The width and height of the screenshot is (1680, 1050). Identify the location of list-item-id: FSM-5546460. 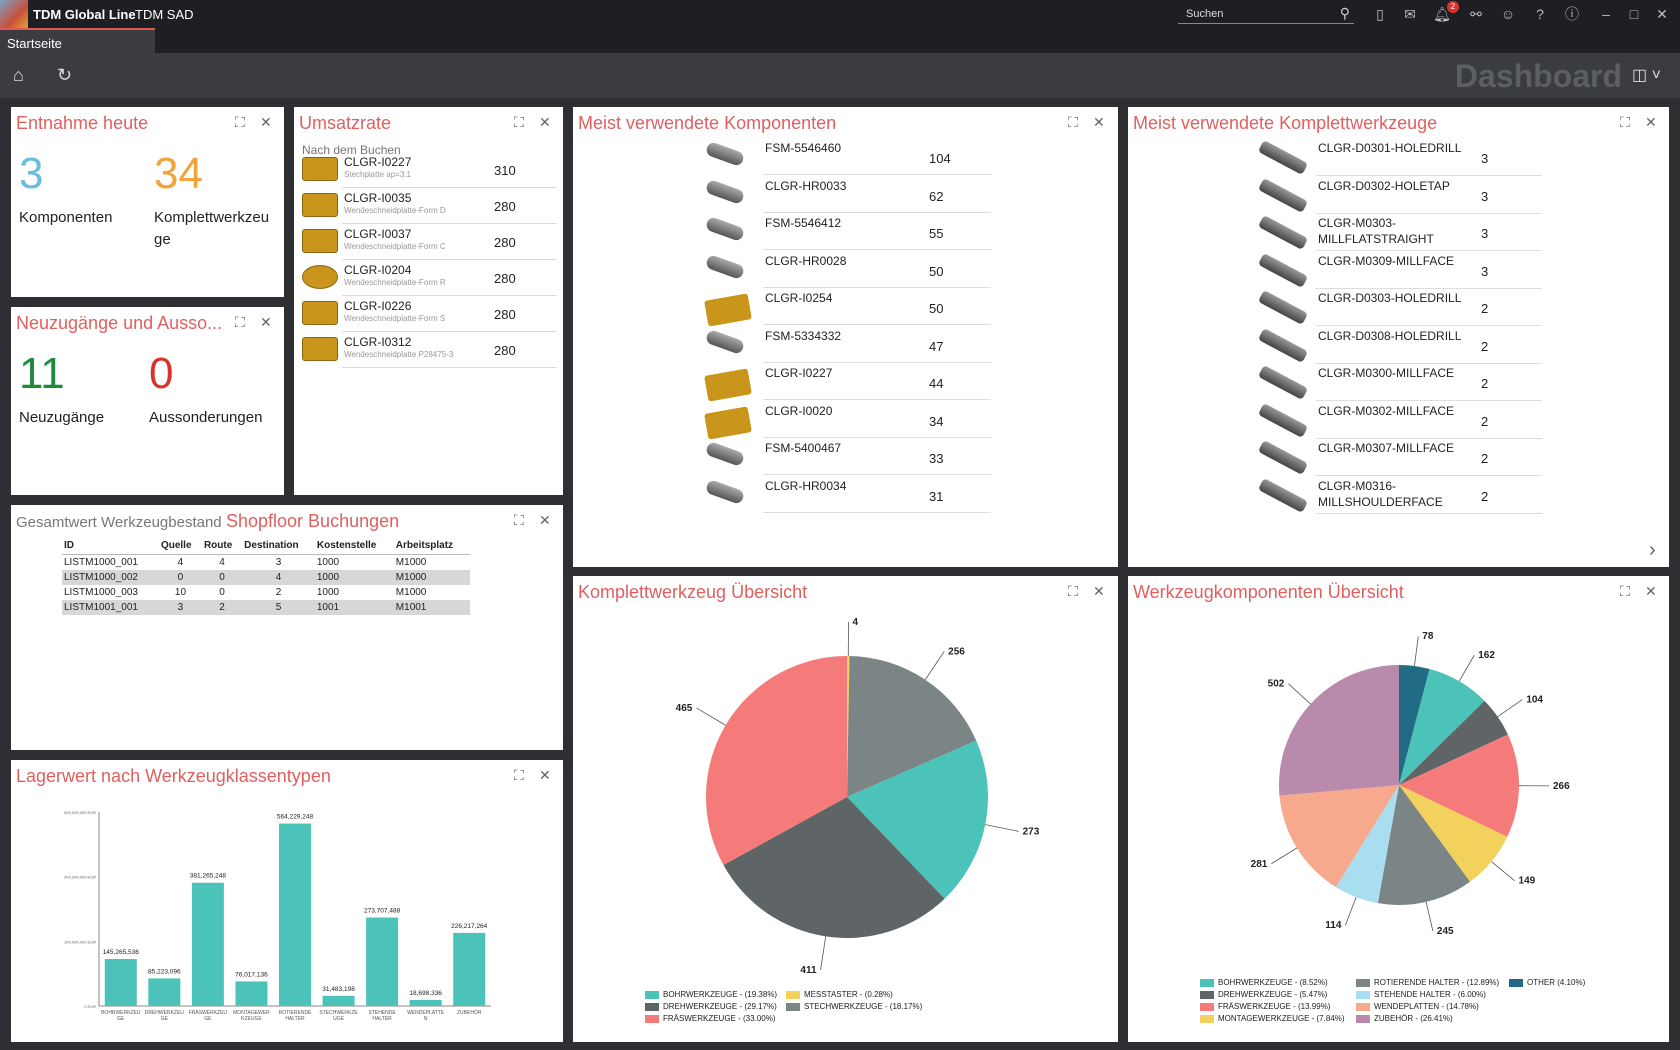
(803, 148).